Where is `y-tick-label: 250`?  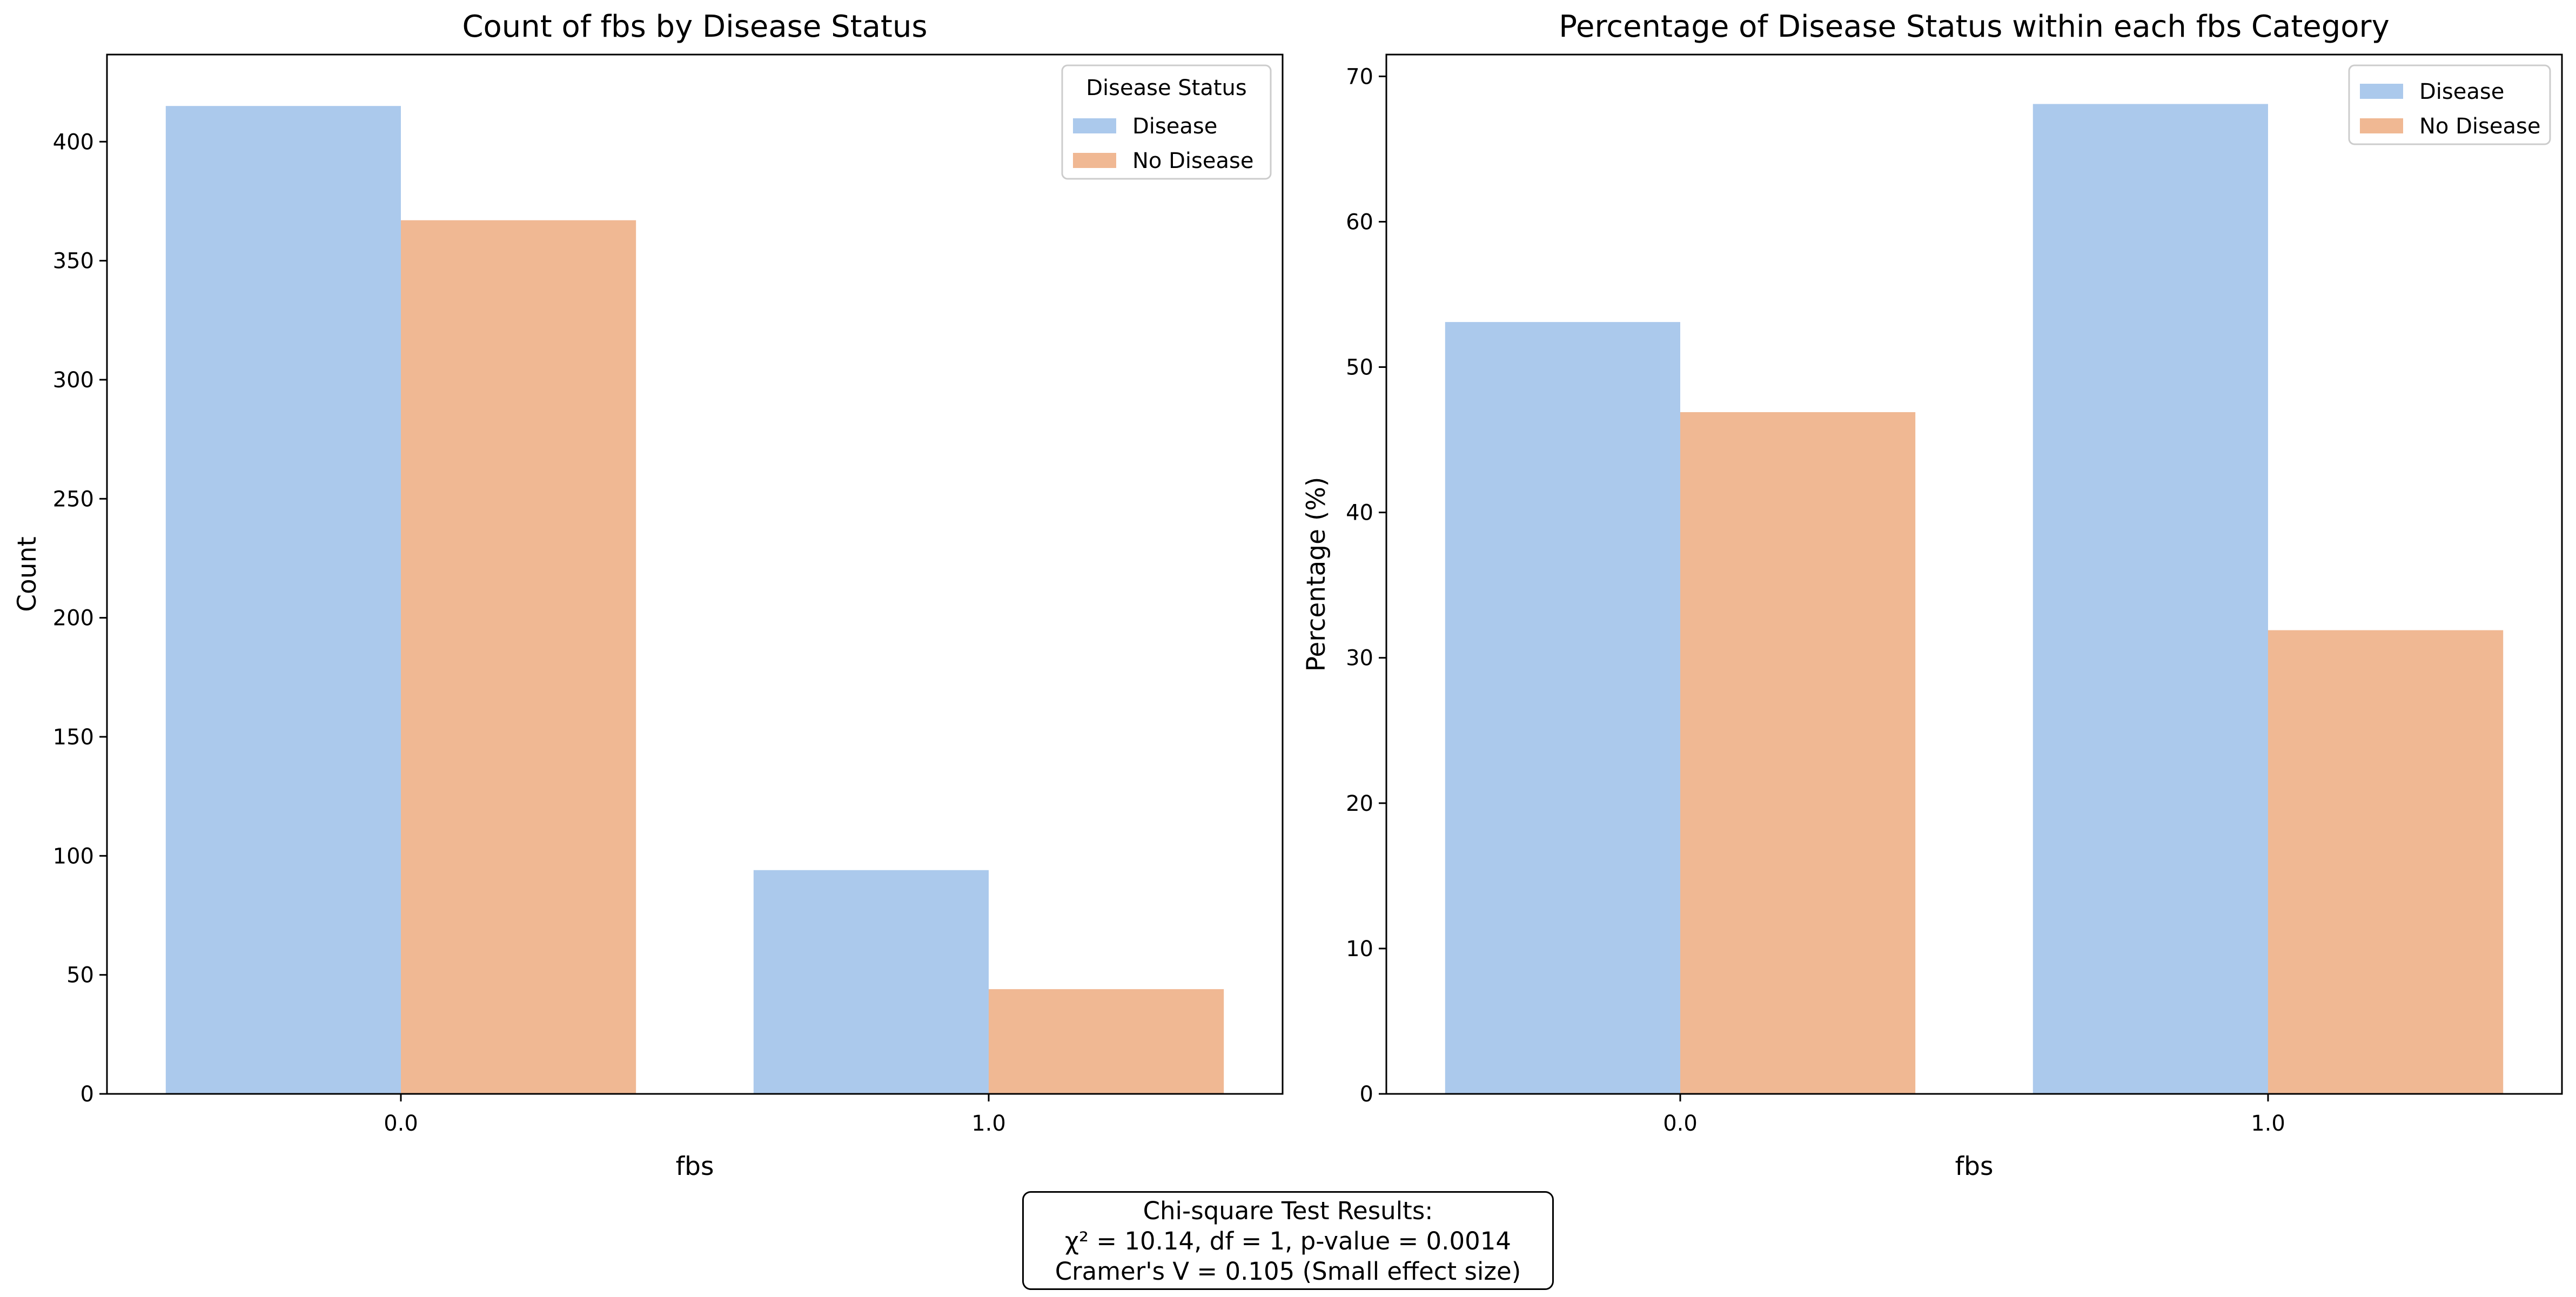 y-tick-label: 250 is located at coordinates (73, 500).